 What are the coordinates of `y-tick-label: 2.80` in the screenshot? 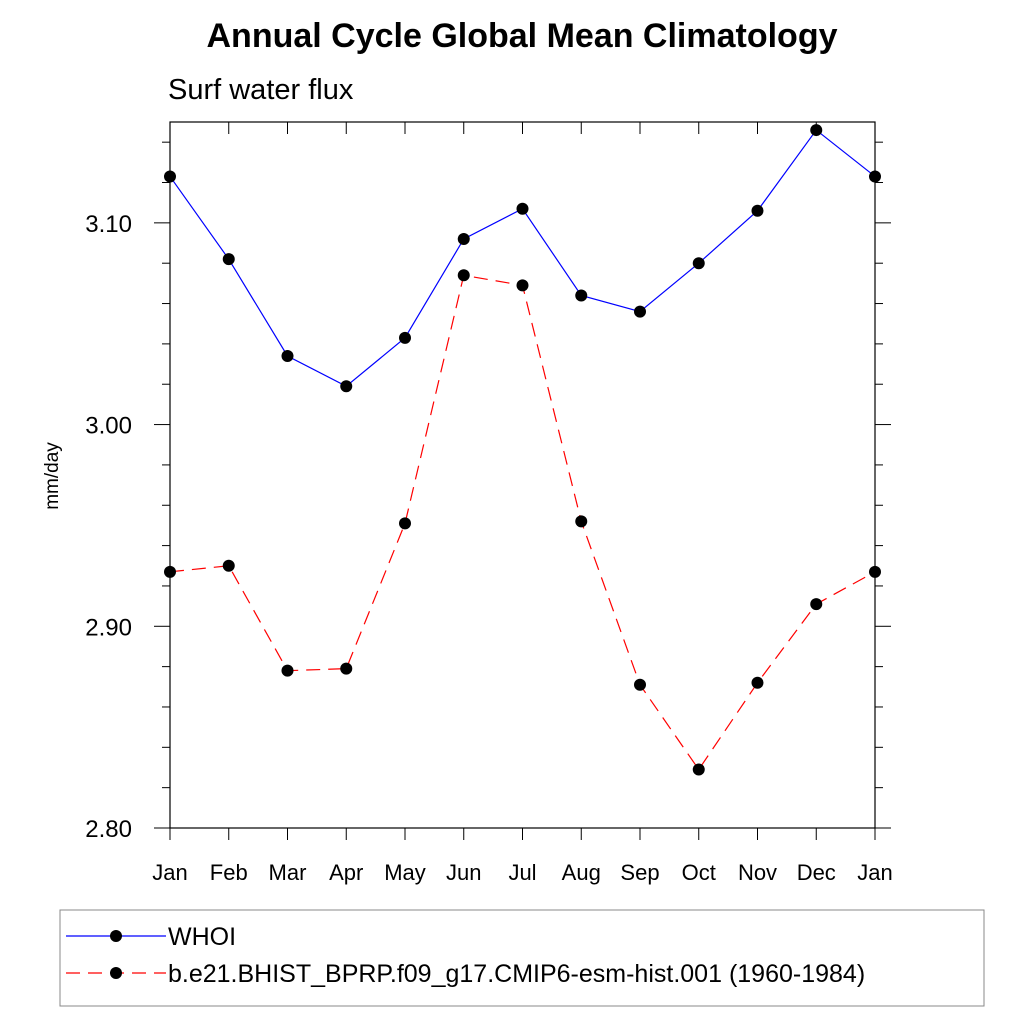 It's located at (108, 829).